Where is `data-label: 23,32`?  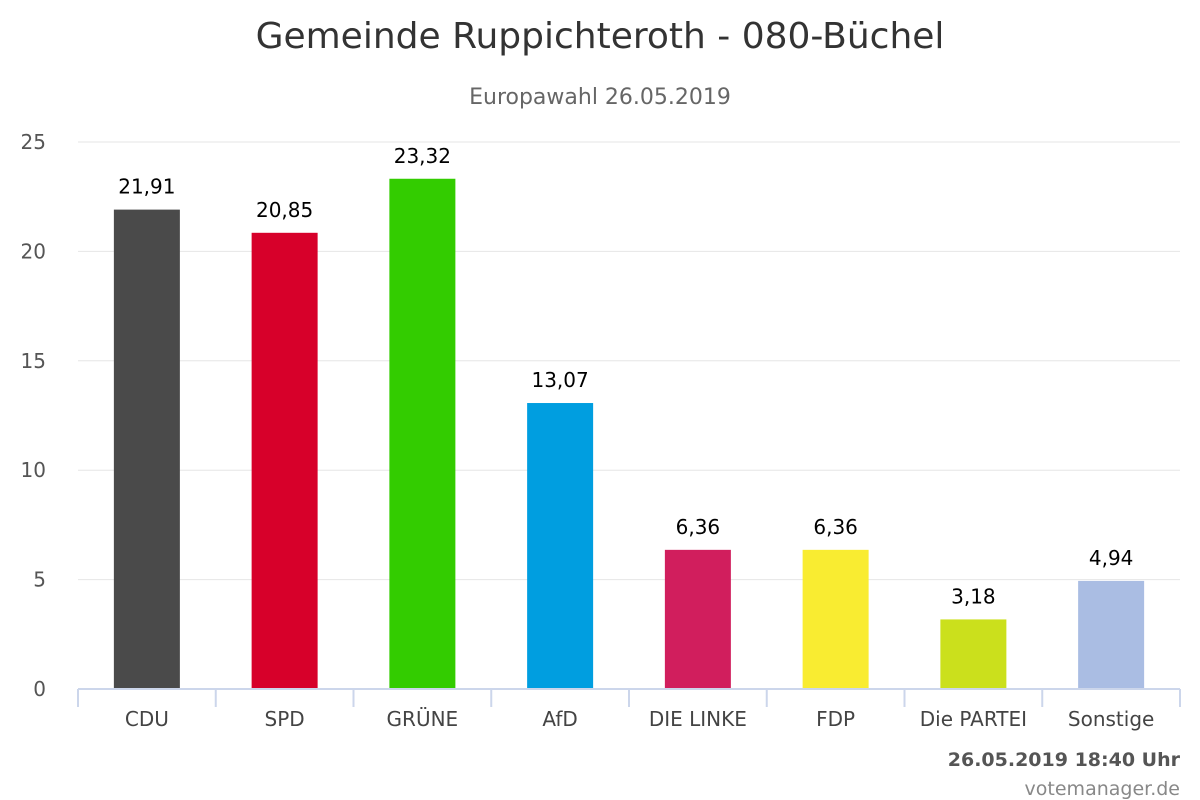
data-label: 23,32 is located at coordinates (422, 156).